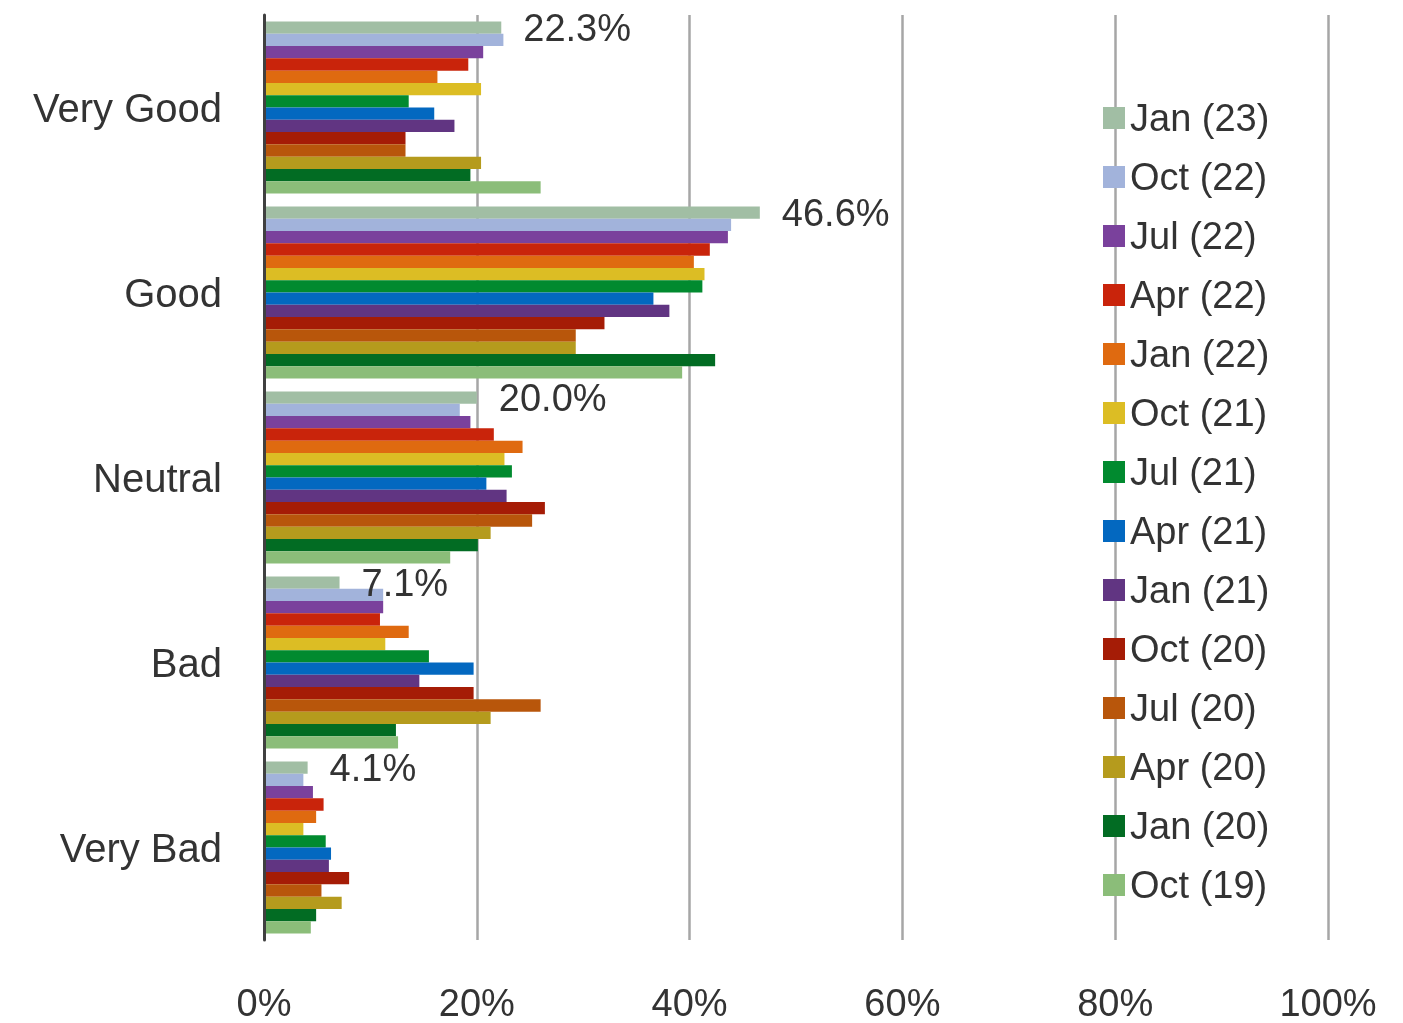  I want to click on legend-label: Oct (19), so click(1199, 885).